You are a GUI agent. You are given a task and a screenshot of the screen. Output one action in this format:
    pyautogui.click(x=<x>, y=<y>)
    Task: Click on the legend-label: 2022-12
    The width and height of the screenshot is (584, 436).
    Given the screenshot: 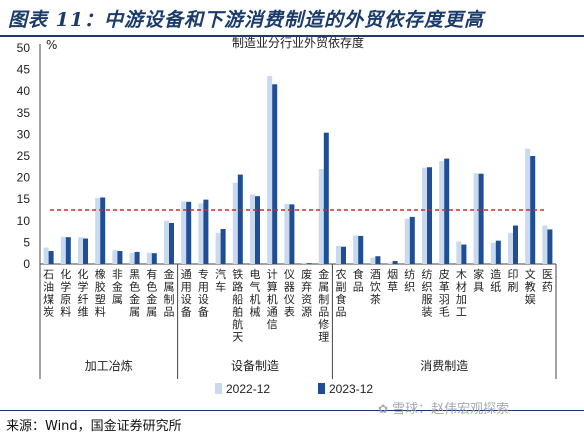 What is the action you would take?
    pyautogui.click(x=248, y=389)
    